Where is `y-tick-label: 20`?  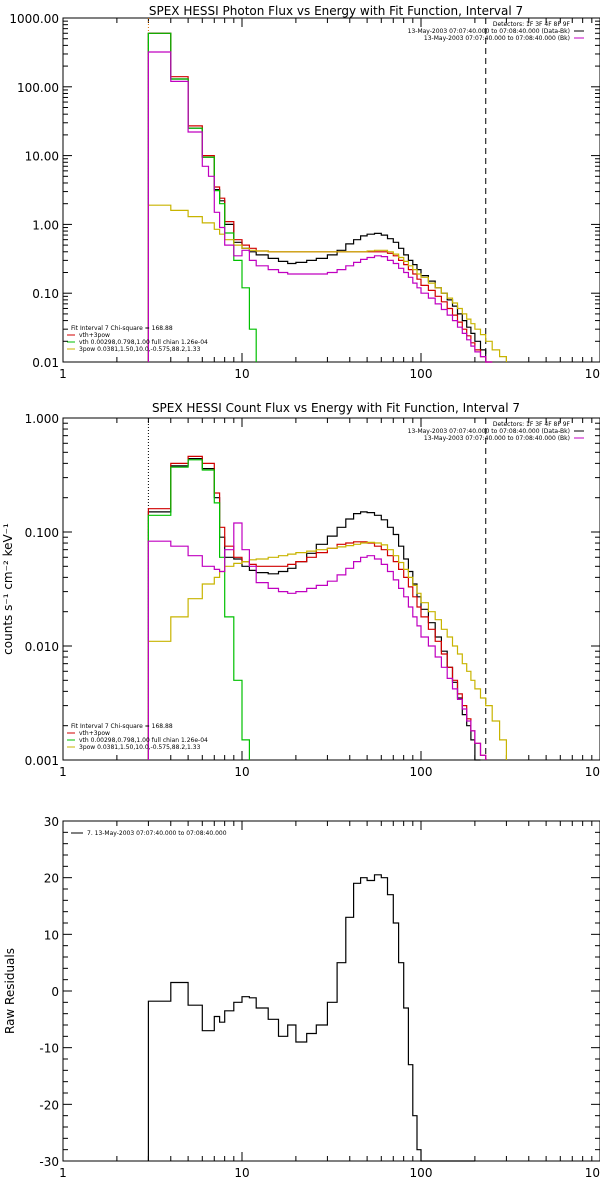 y-tick-label: 20 is located at coordinates (51, 879).